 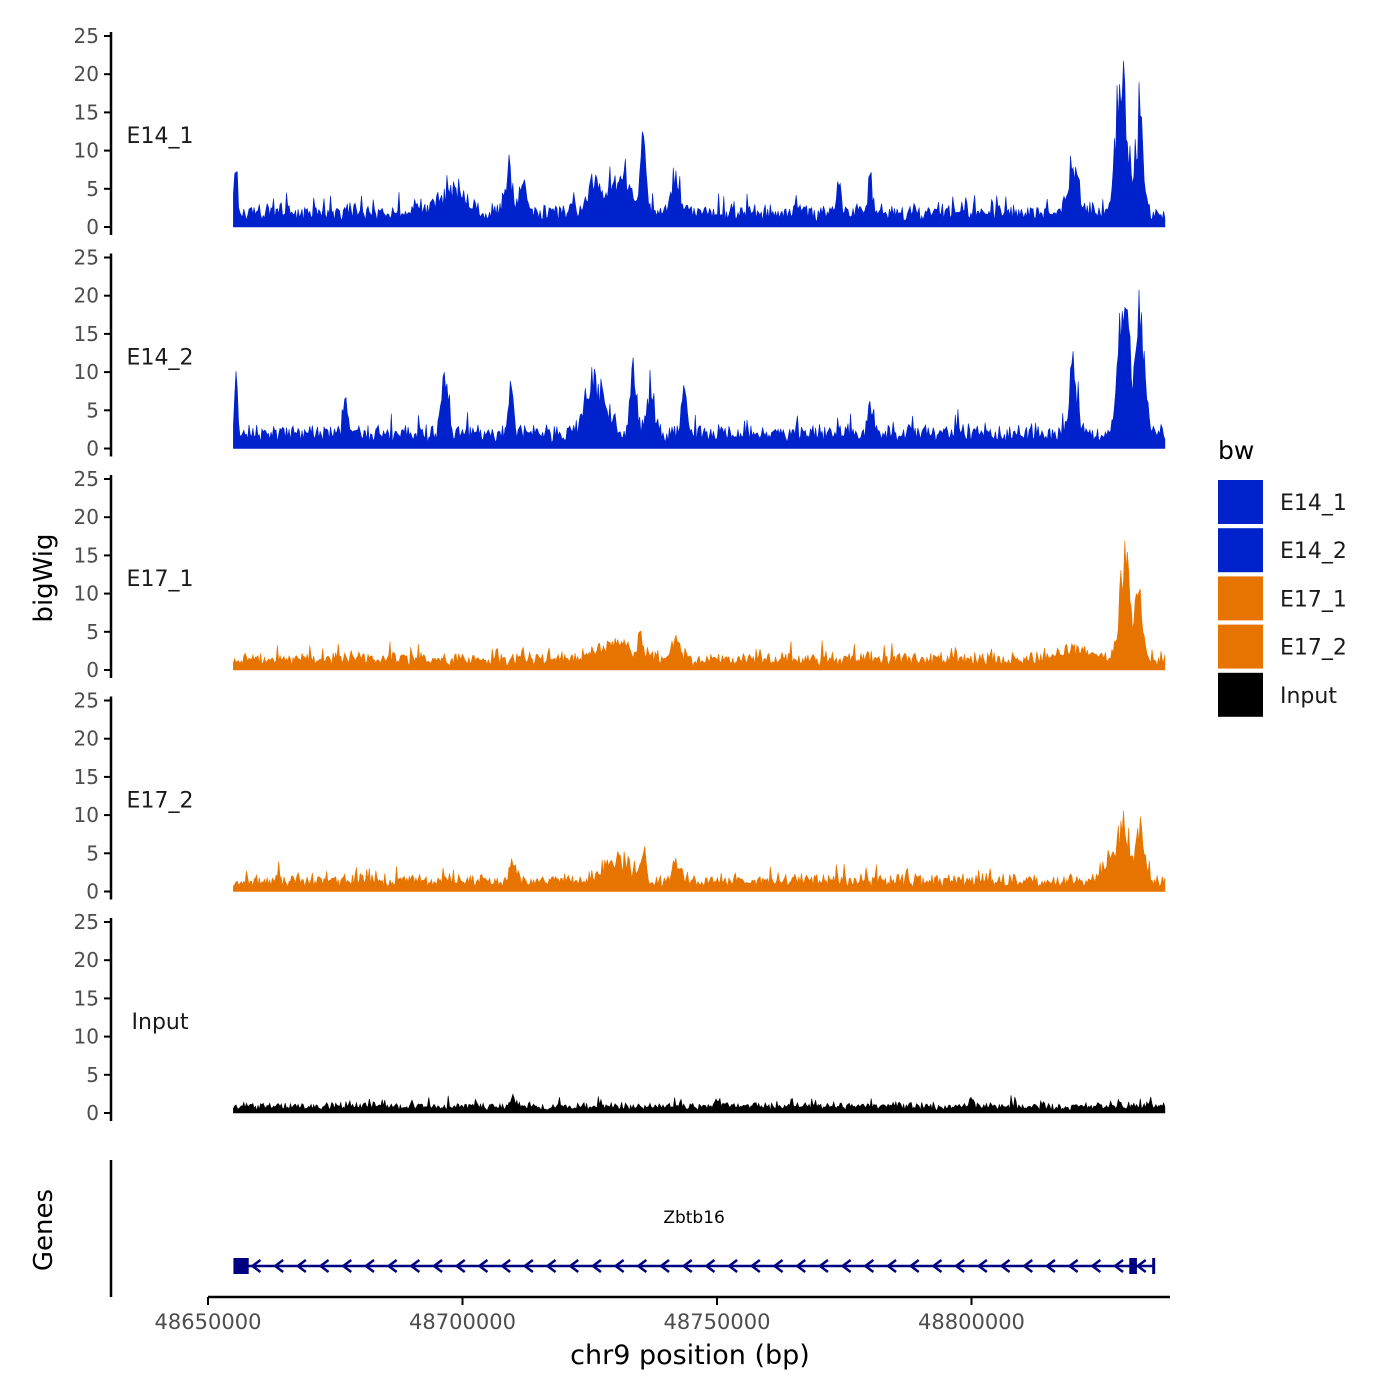 I want to click on track-label: E14_2, so click(x=160, y=358).